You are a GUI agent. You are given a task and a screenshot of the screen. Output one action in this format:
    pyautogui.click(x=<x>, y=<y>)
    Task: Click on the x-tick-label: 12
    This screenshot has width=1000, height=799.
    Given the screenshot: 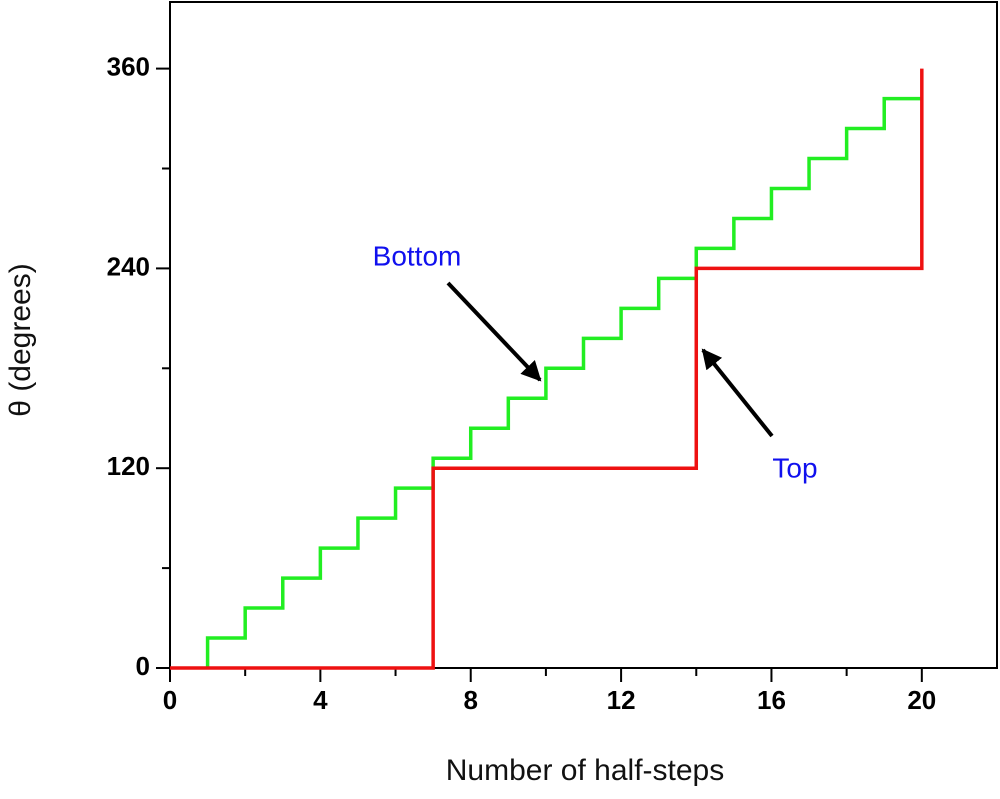 What is the action you would take?
    pyautogui.click(x=621, y=700)
    